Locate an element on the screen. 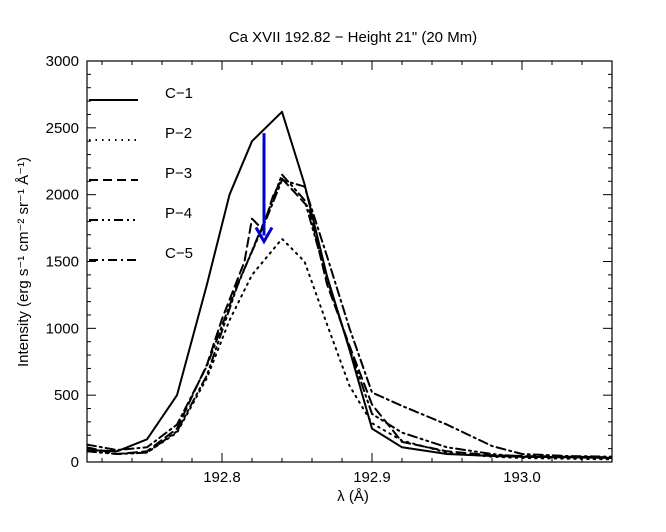  legend-label: P−3 is located at coordinates (178, 173).